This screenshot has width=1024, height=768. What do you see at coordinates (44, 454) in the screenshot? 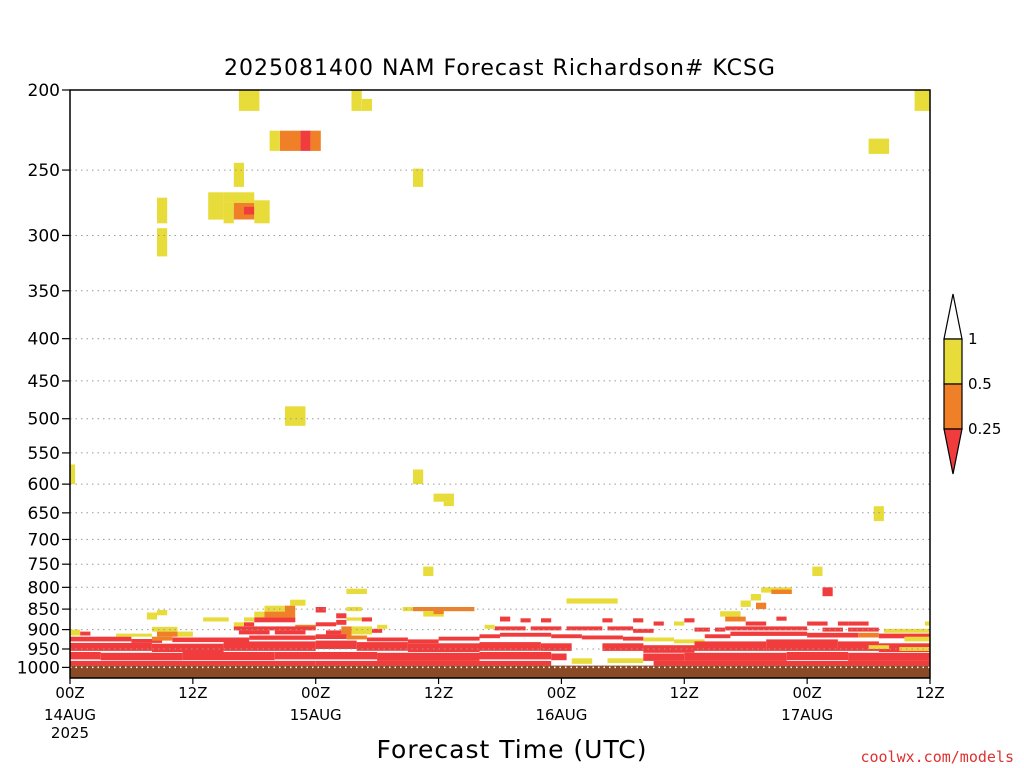
I see `y-tick-label: 550` at bounding box center [44, 454].